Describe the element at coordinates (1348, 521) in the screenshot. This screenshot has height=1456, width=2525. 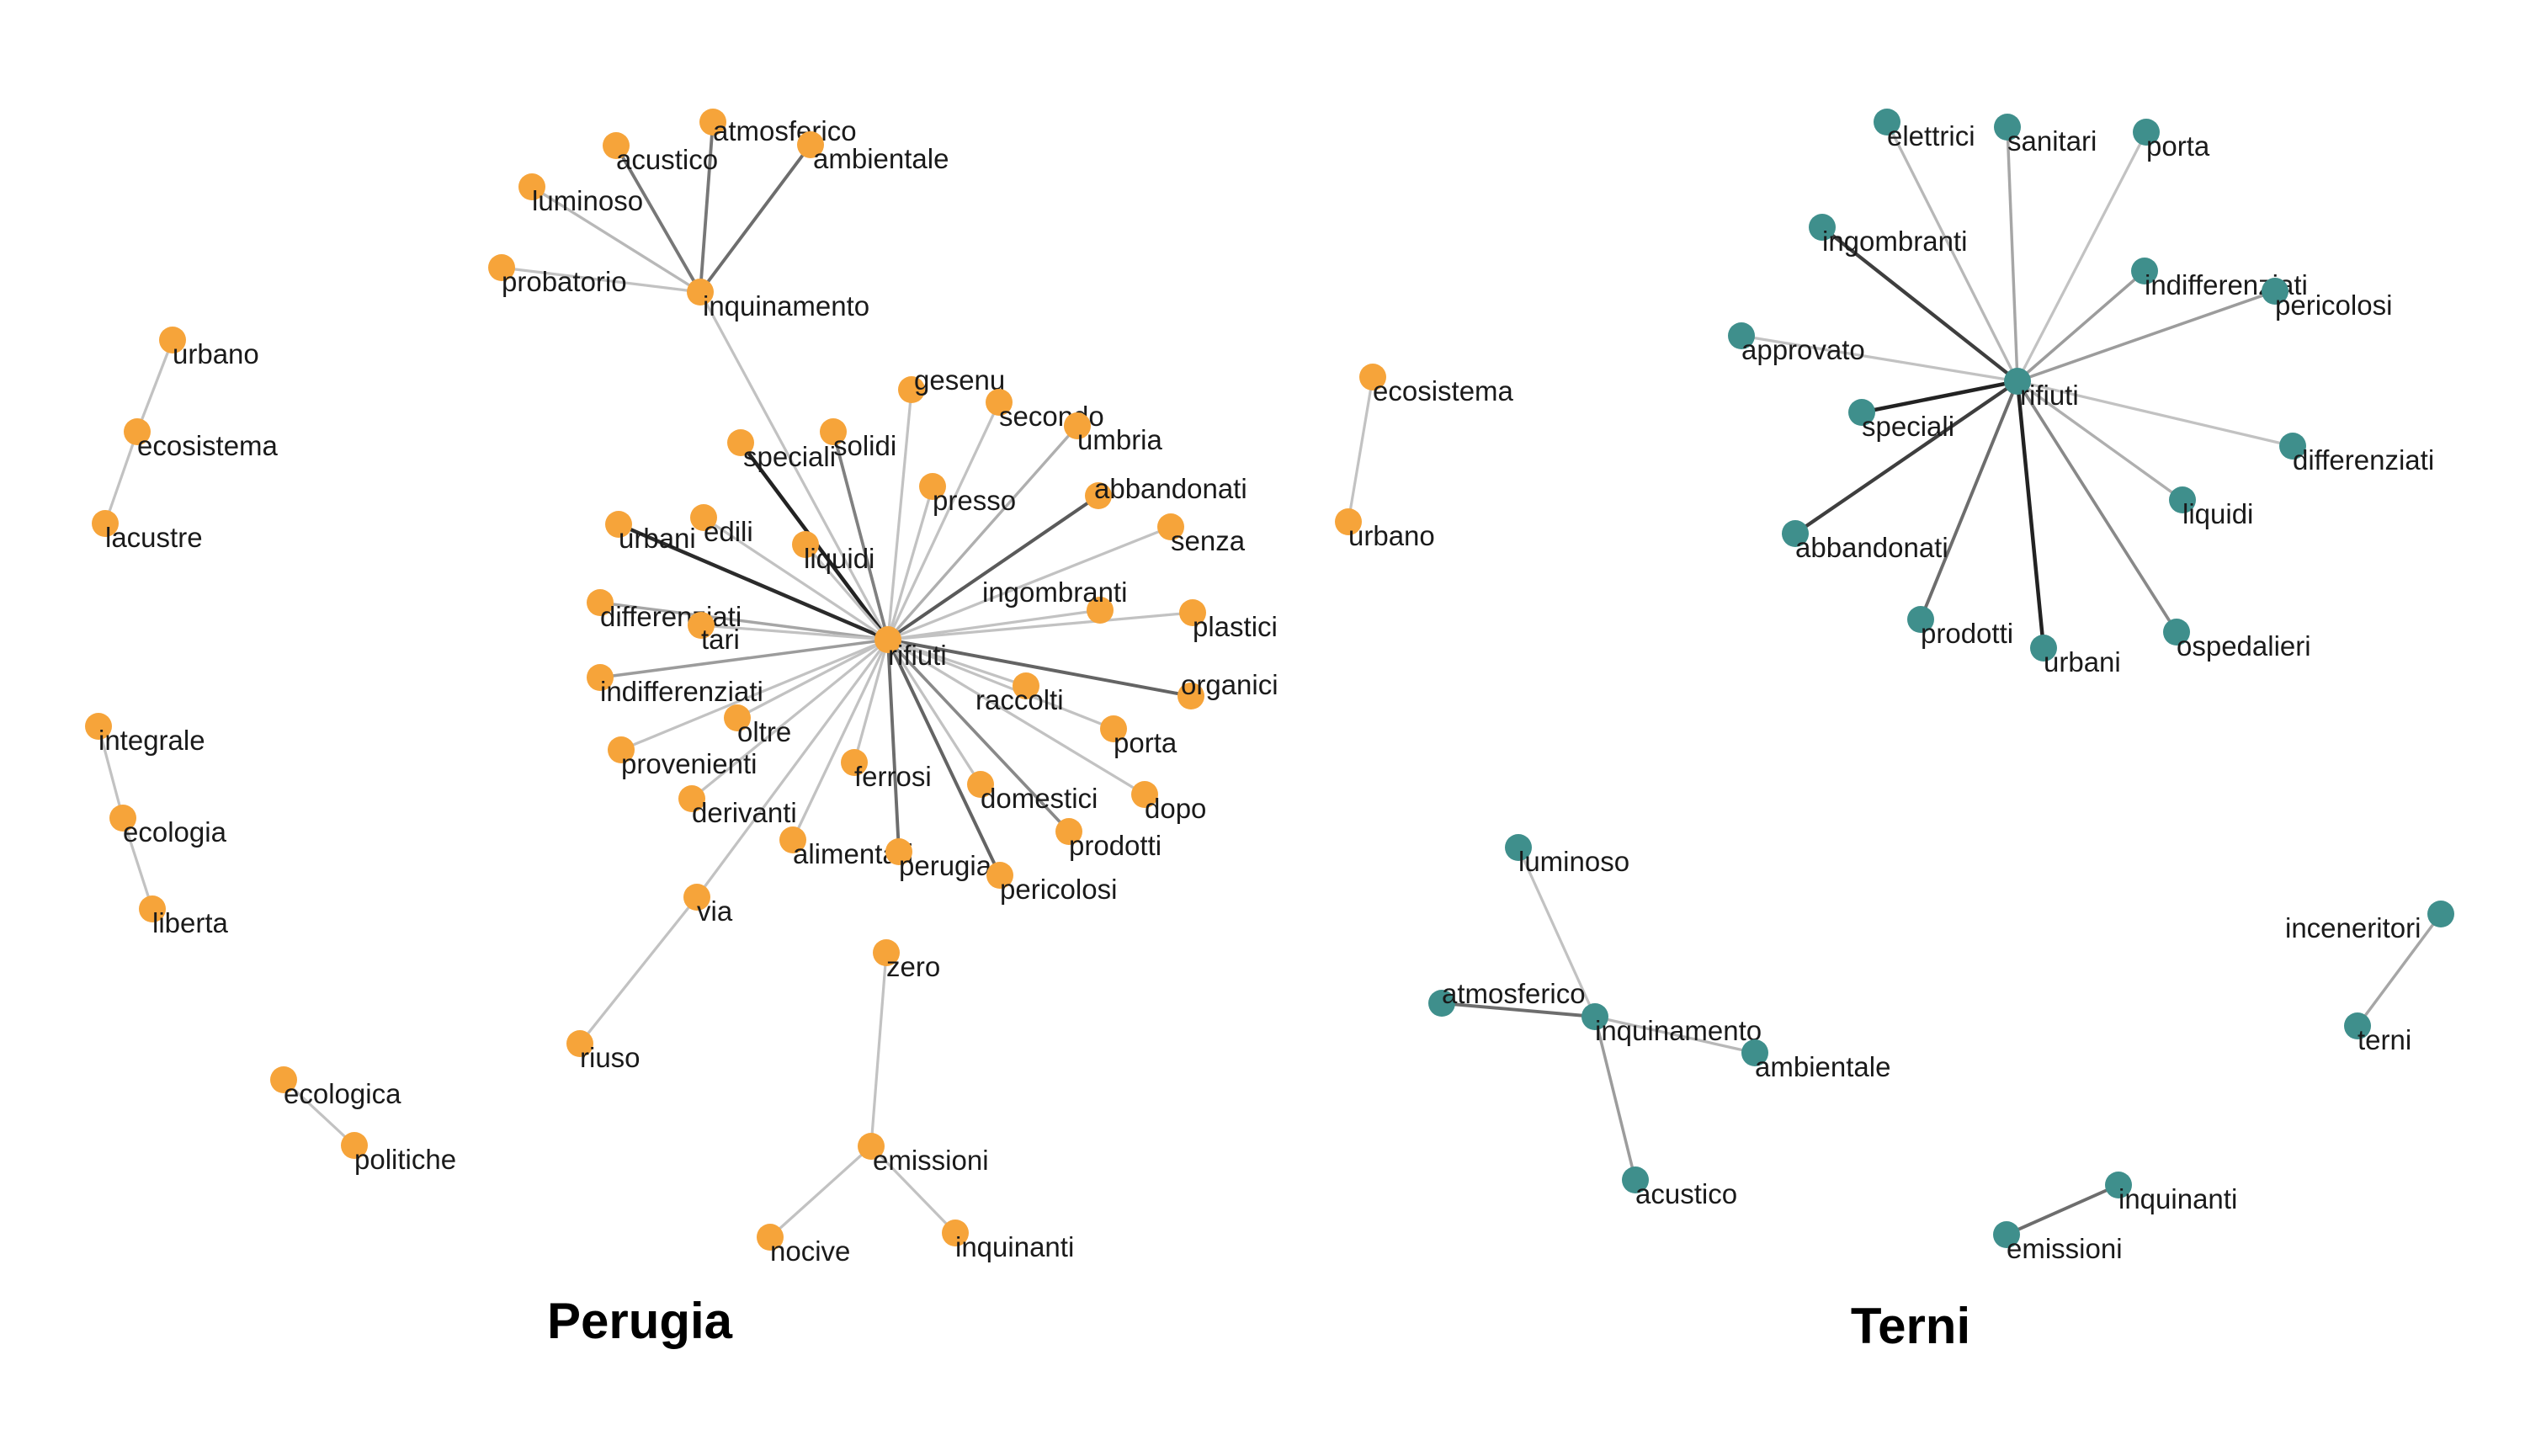
I see `node-marker-p_urbano2` at that location.